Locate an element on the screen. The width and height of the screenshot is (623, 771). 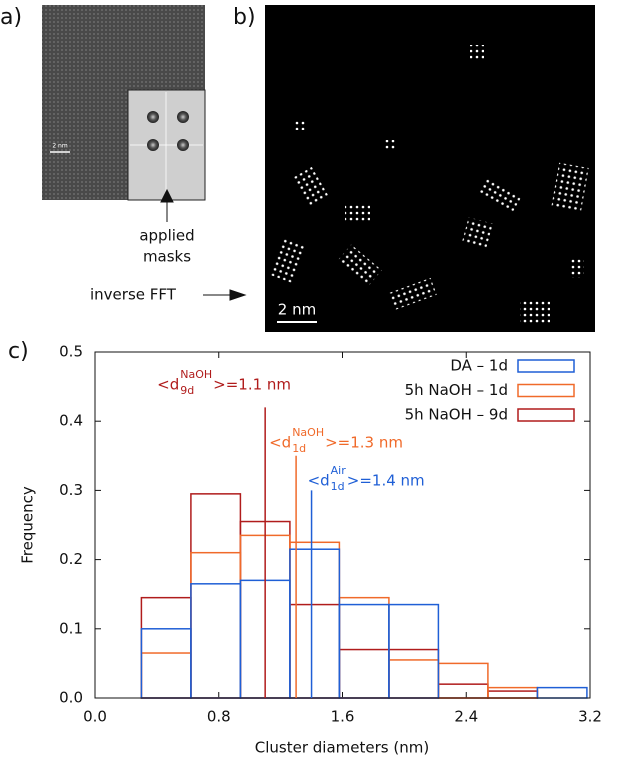
panel-label: a) is located at coordinates (11, 17).